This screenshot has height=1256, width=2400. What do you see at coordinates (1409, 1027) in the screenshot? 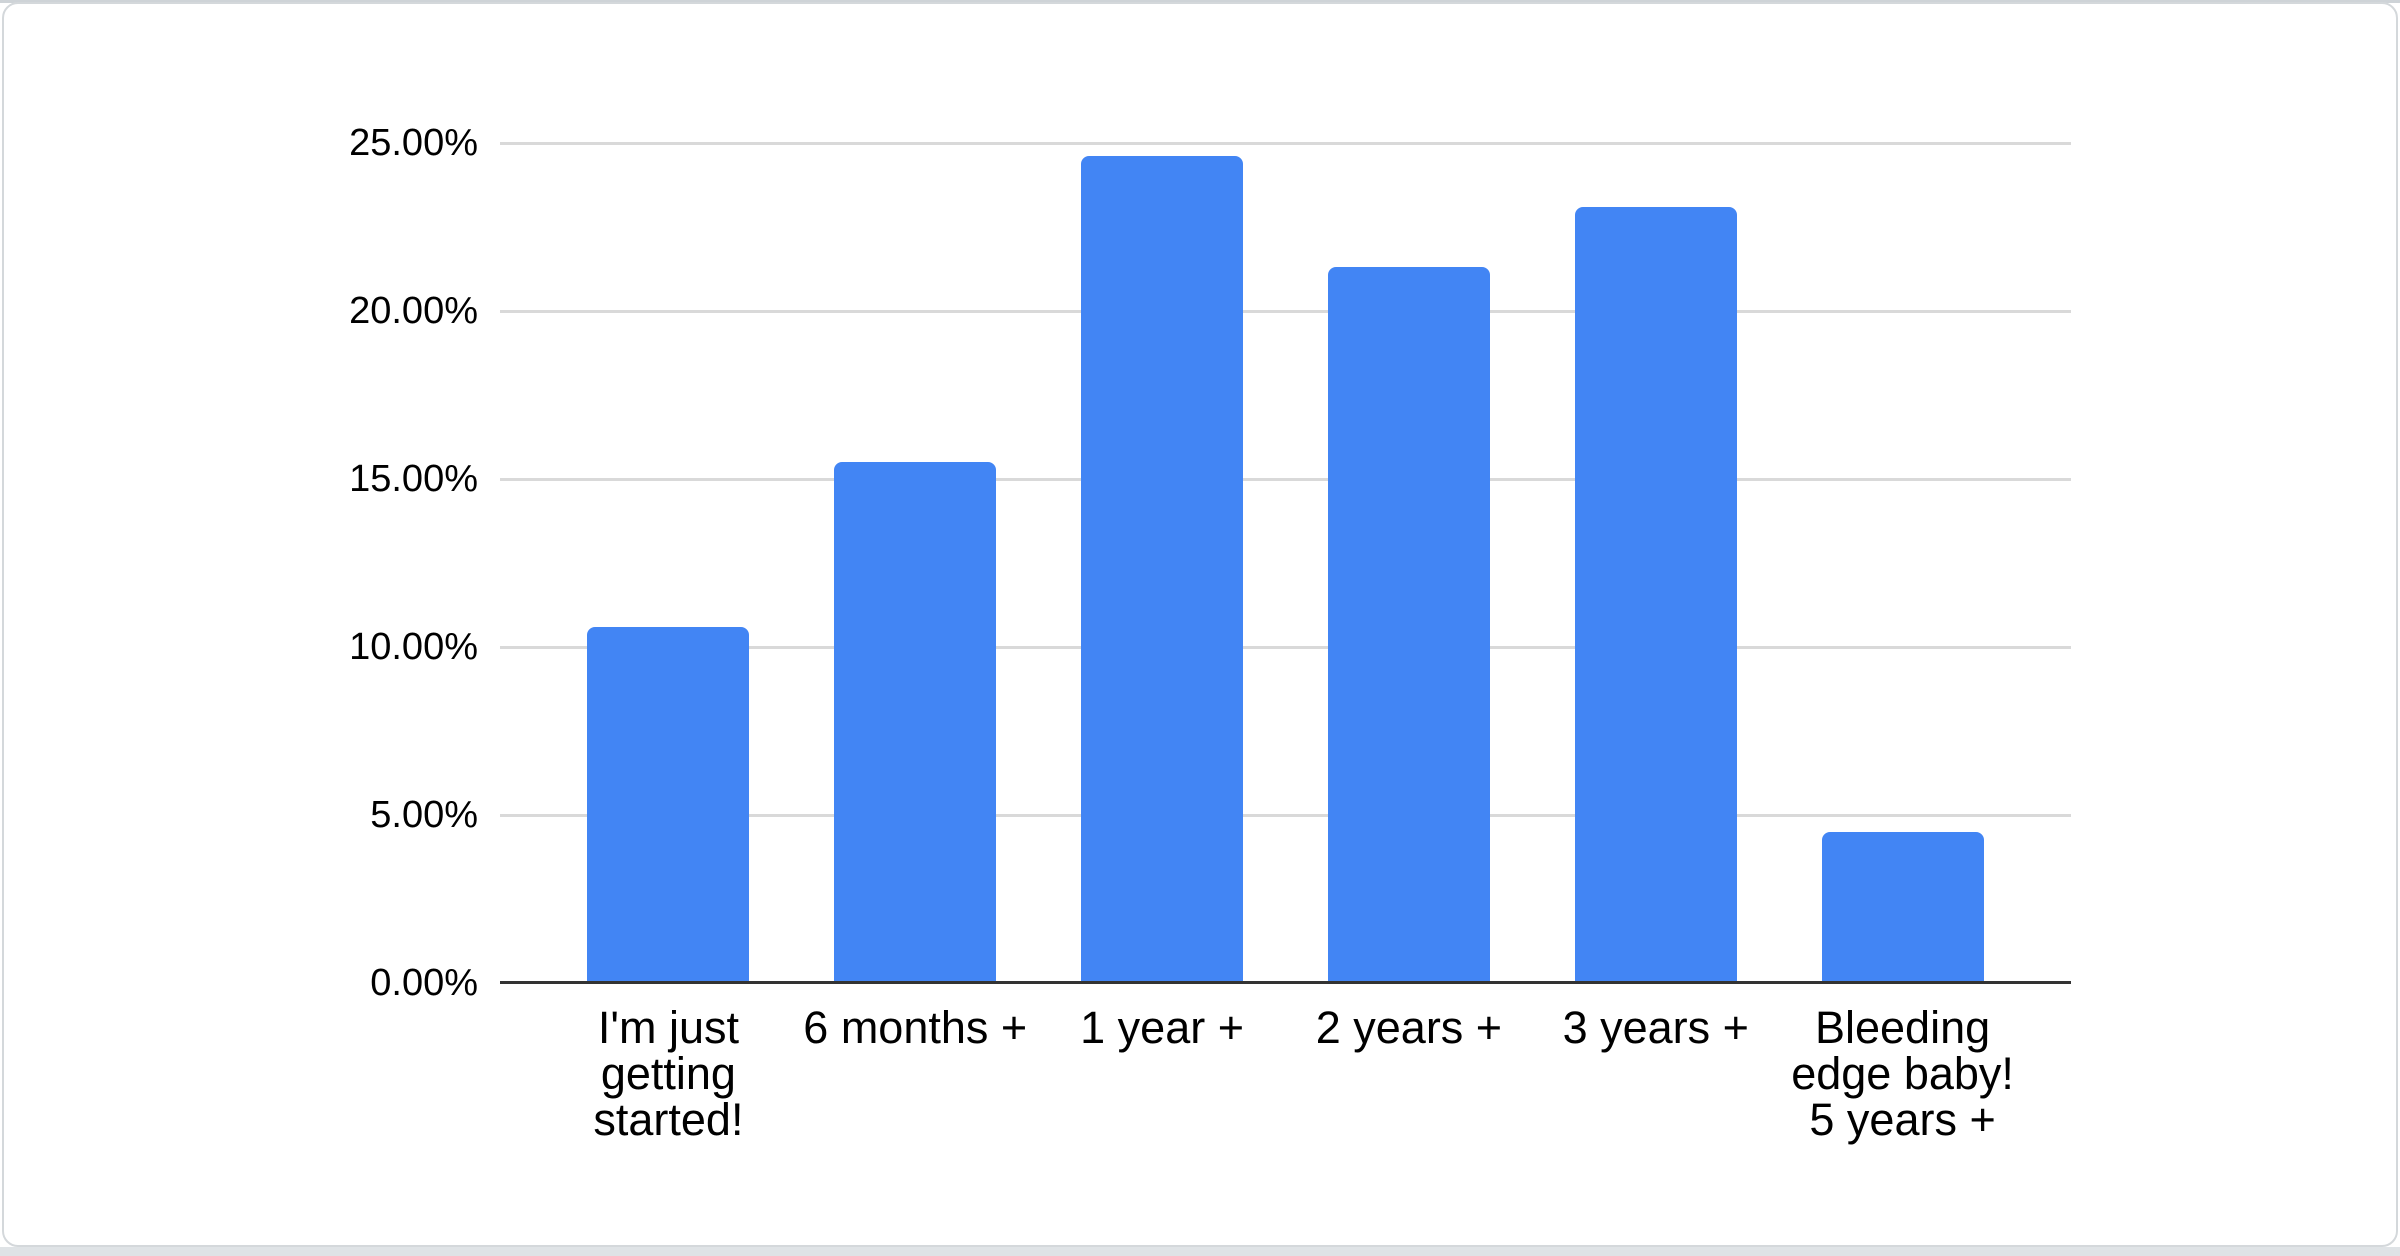
I see `x-axis-category-label: 2 years +` at bounding box center [1409, 1027].